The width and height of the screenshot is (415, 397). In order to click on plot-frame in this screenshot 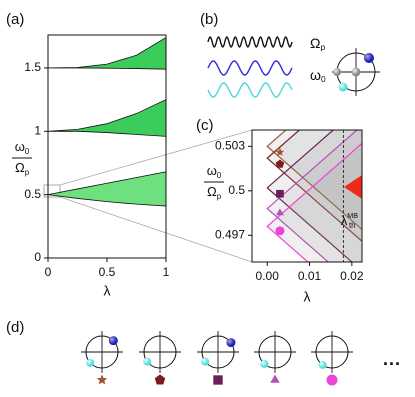, I will do `click(307, 196)`.